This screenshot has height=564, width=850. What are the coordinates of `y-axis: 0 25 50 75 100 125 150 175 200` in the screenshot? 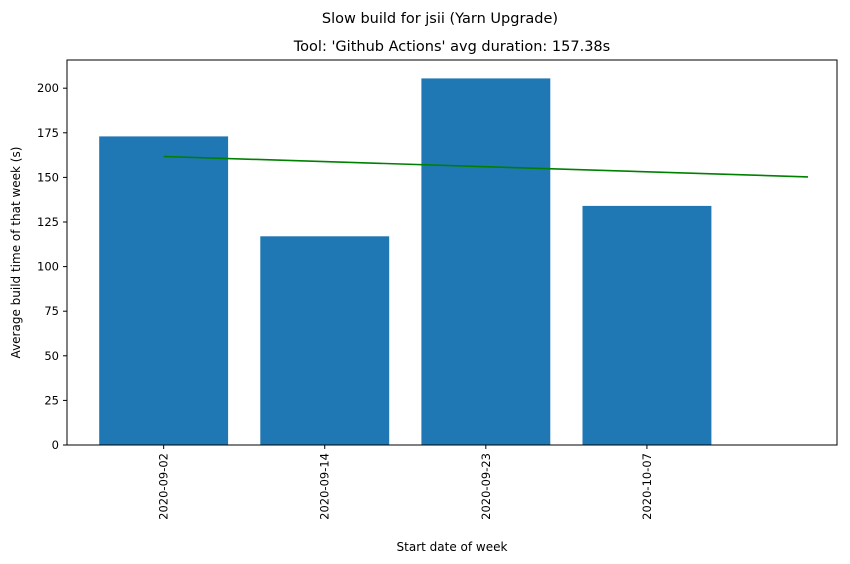 It's located at (52, 266).